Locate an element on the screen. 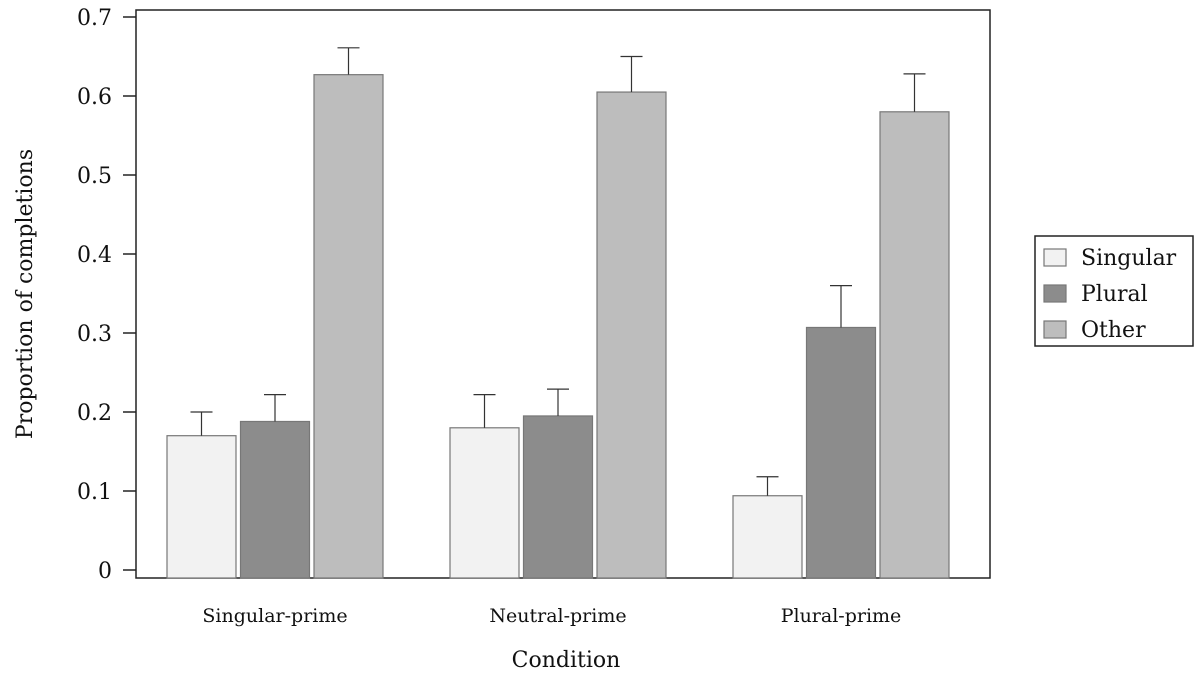 This screenshot has width=1204, height=674. bar-plural-neutral-prime is located at coordinates (558, 497).